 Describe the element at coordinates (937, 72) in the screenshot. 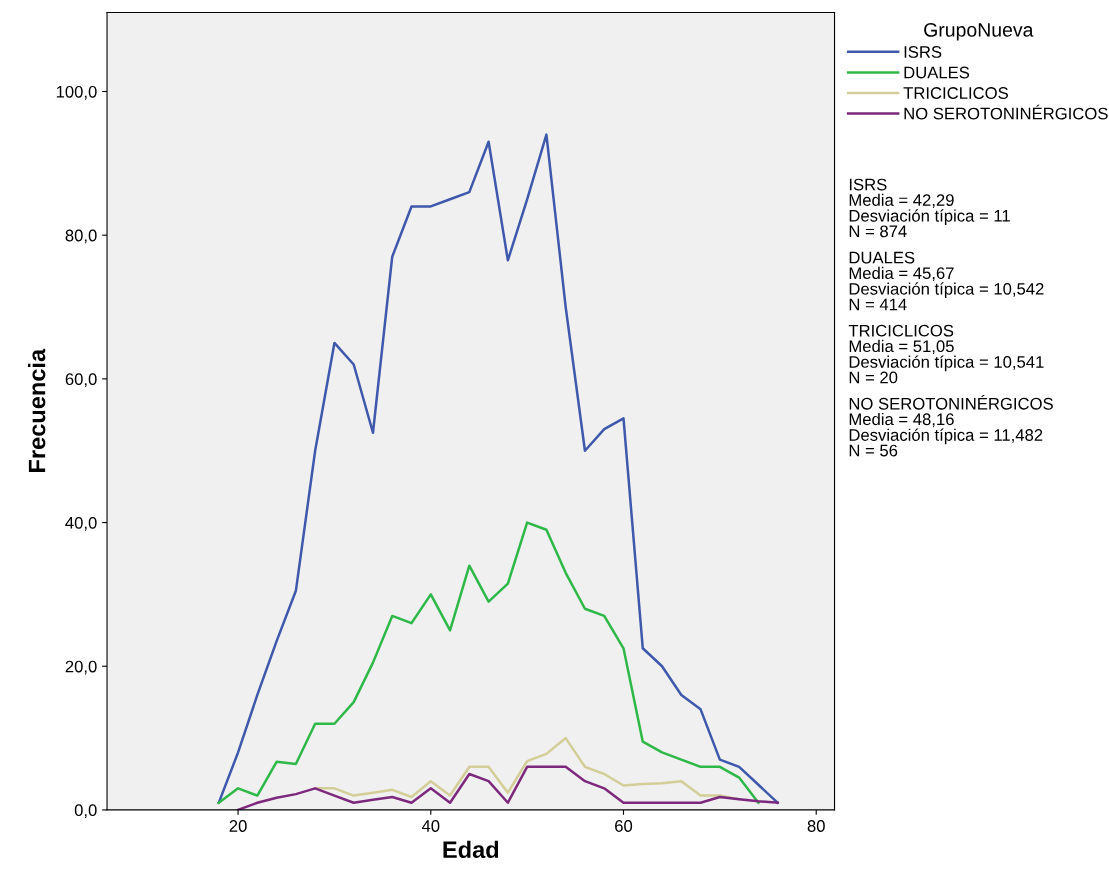

I see `legend-label: DUALES` at that location.